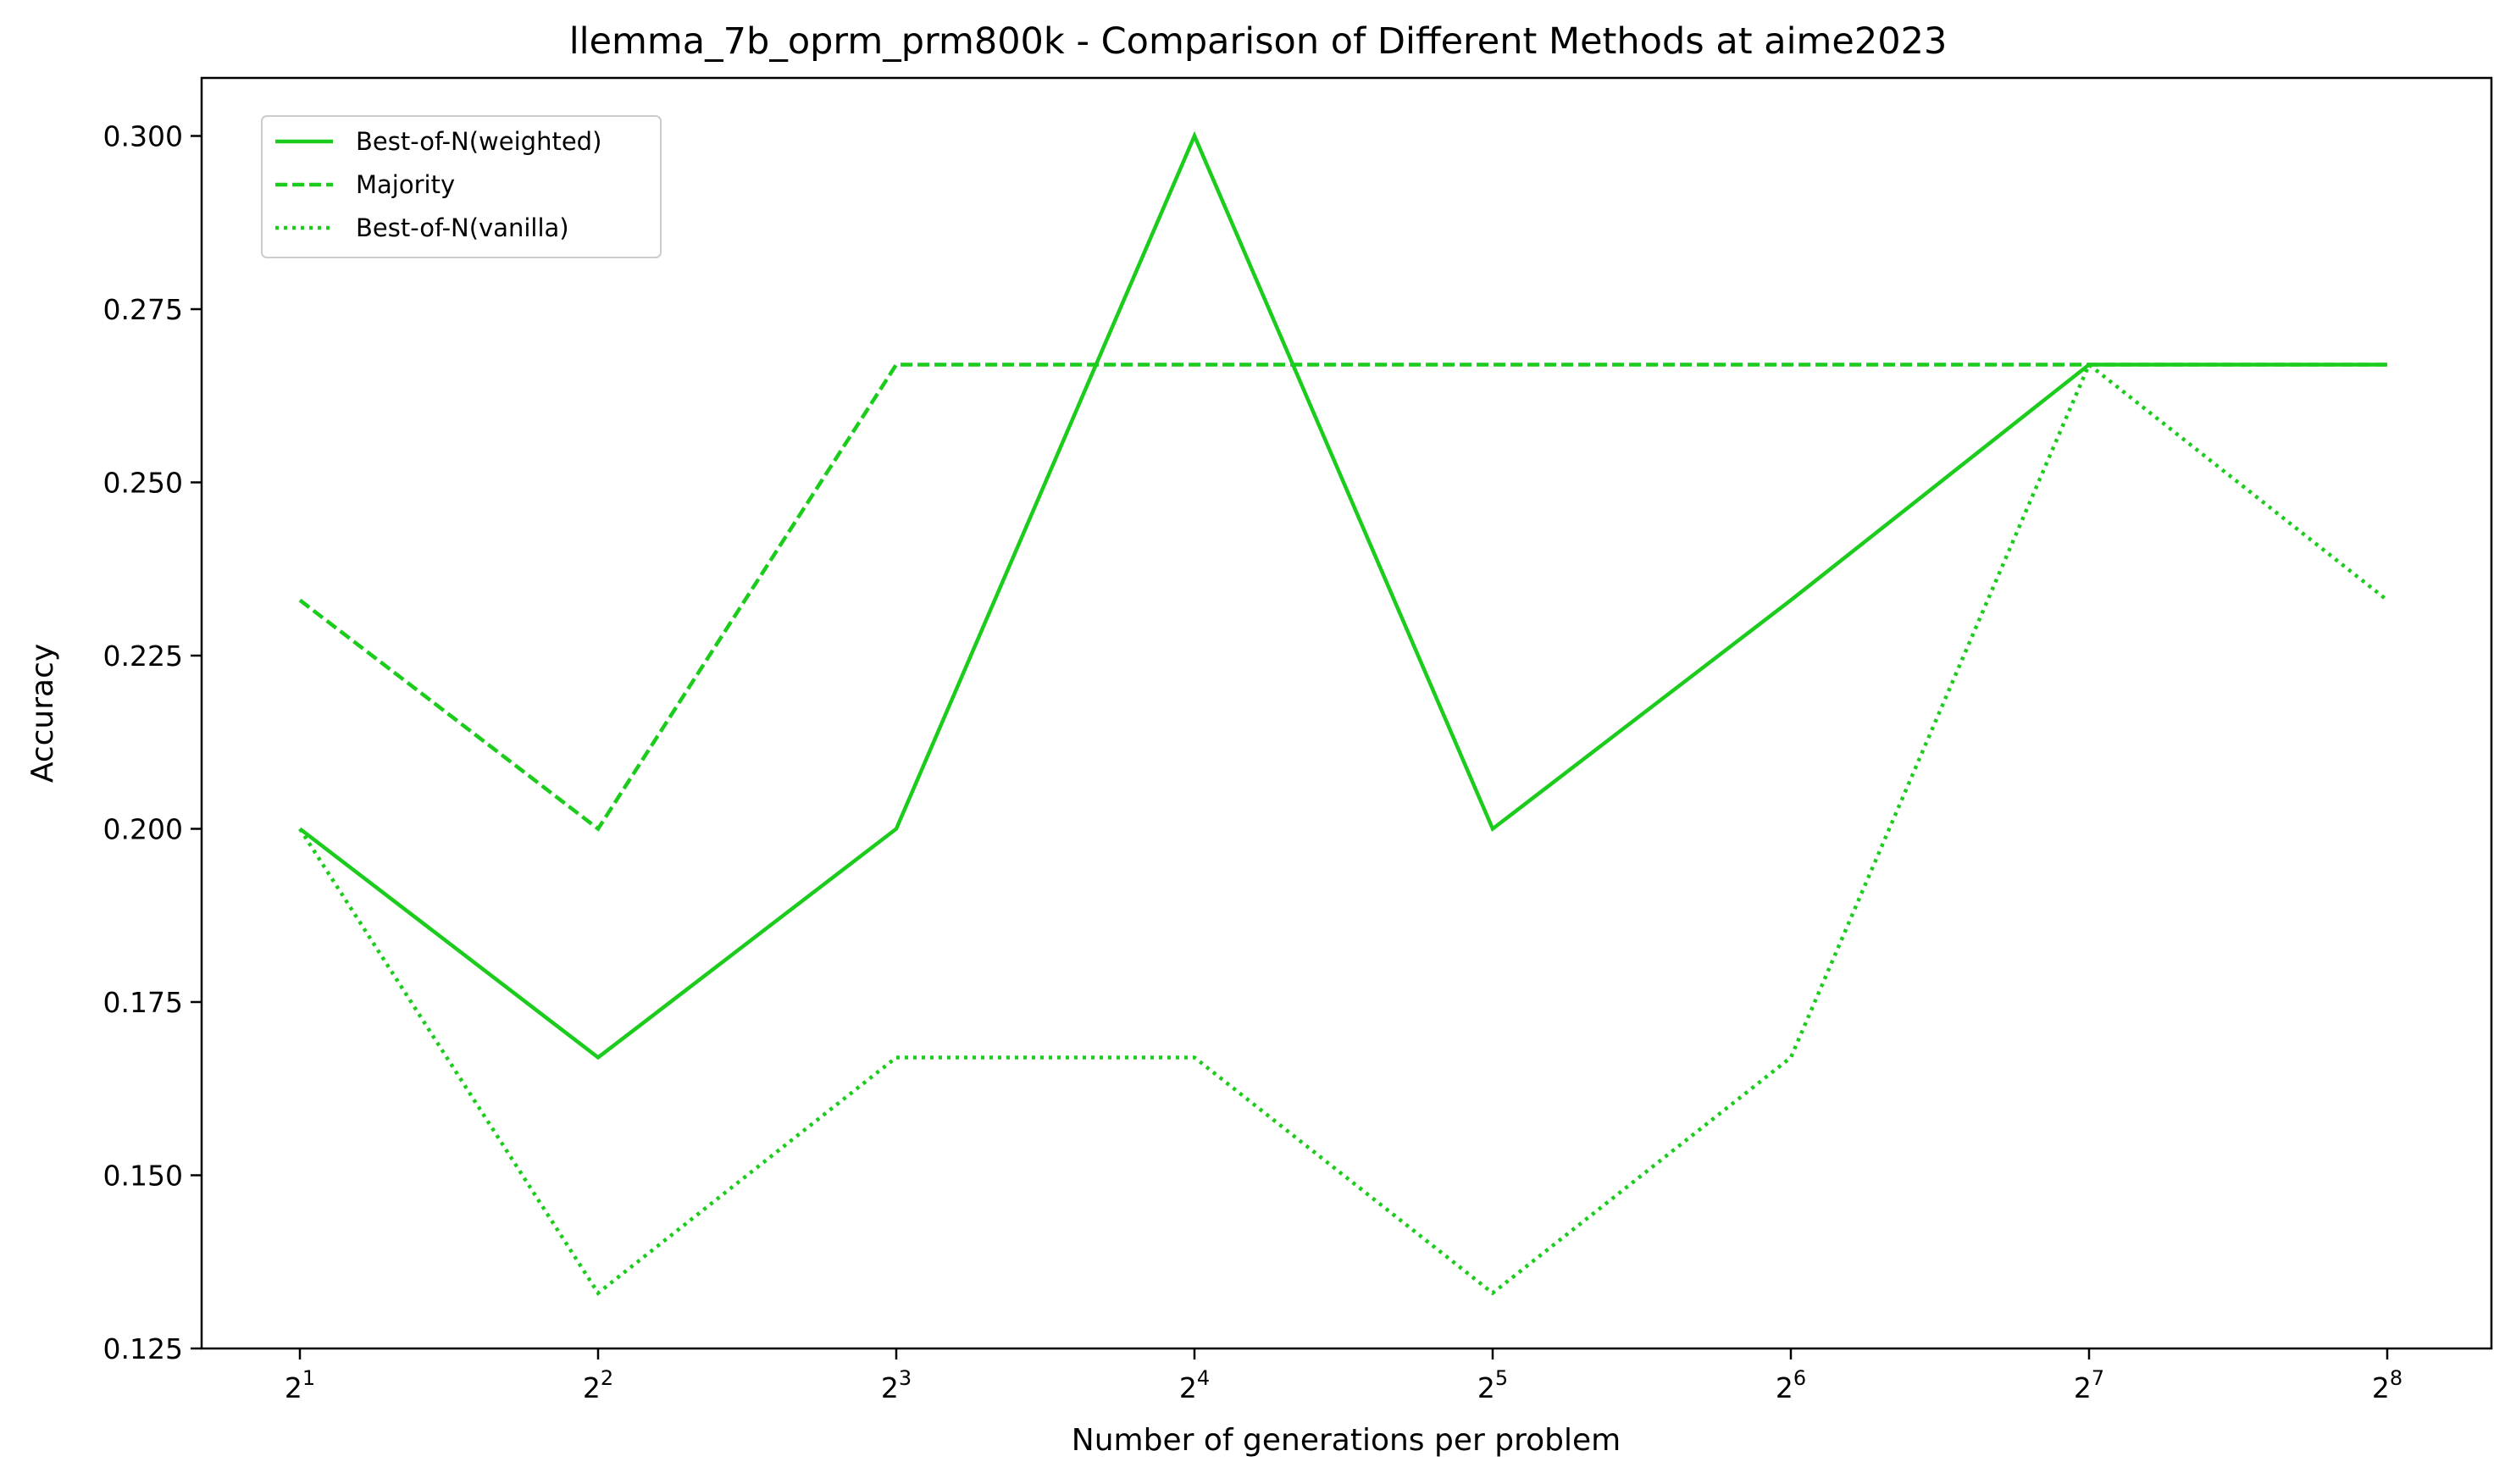 The image size is (2516, 1484). I want to click on y-tick-label: 0.175, so click(143, 1002).